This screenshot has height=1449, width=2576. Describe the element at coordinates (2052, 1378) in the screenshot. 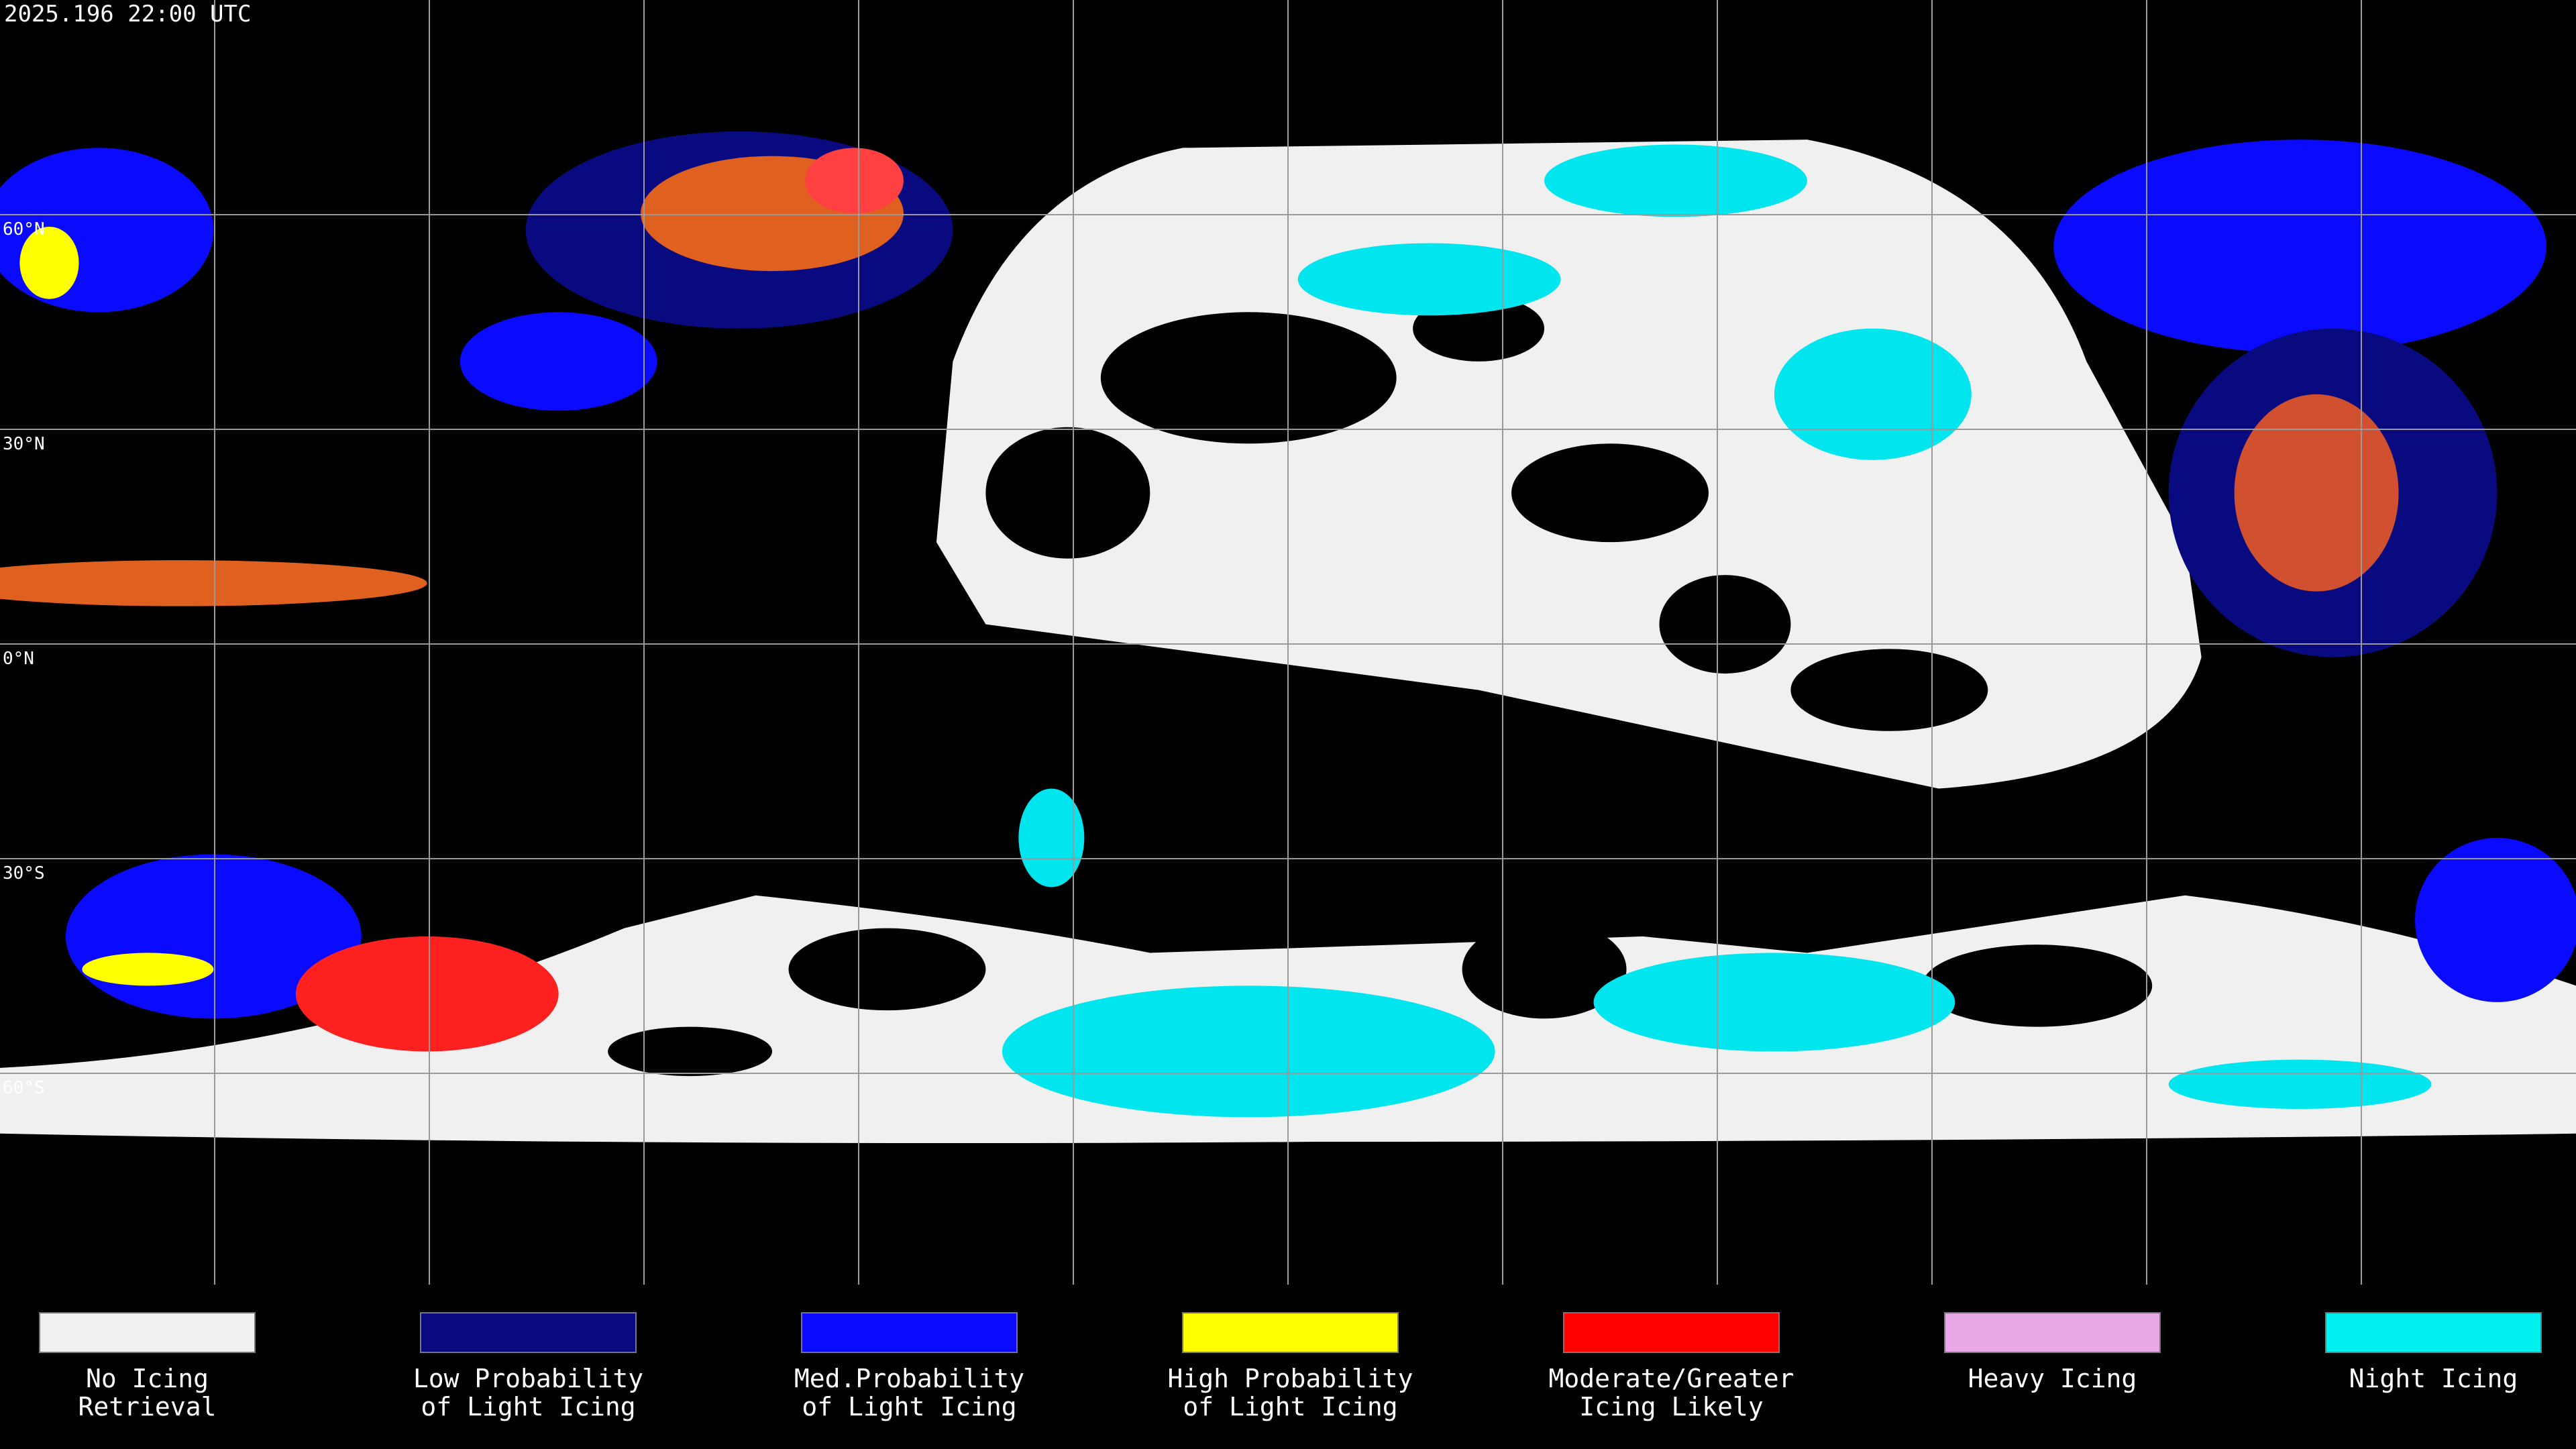

I see `legend-label: Heavy Icing` at that location.